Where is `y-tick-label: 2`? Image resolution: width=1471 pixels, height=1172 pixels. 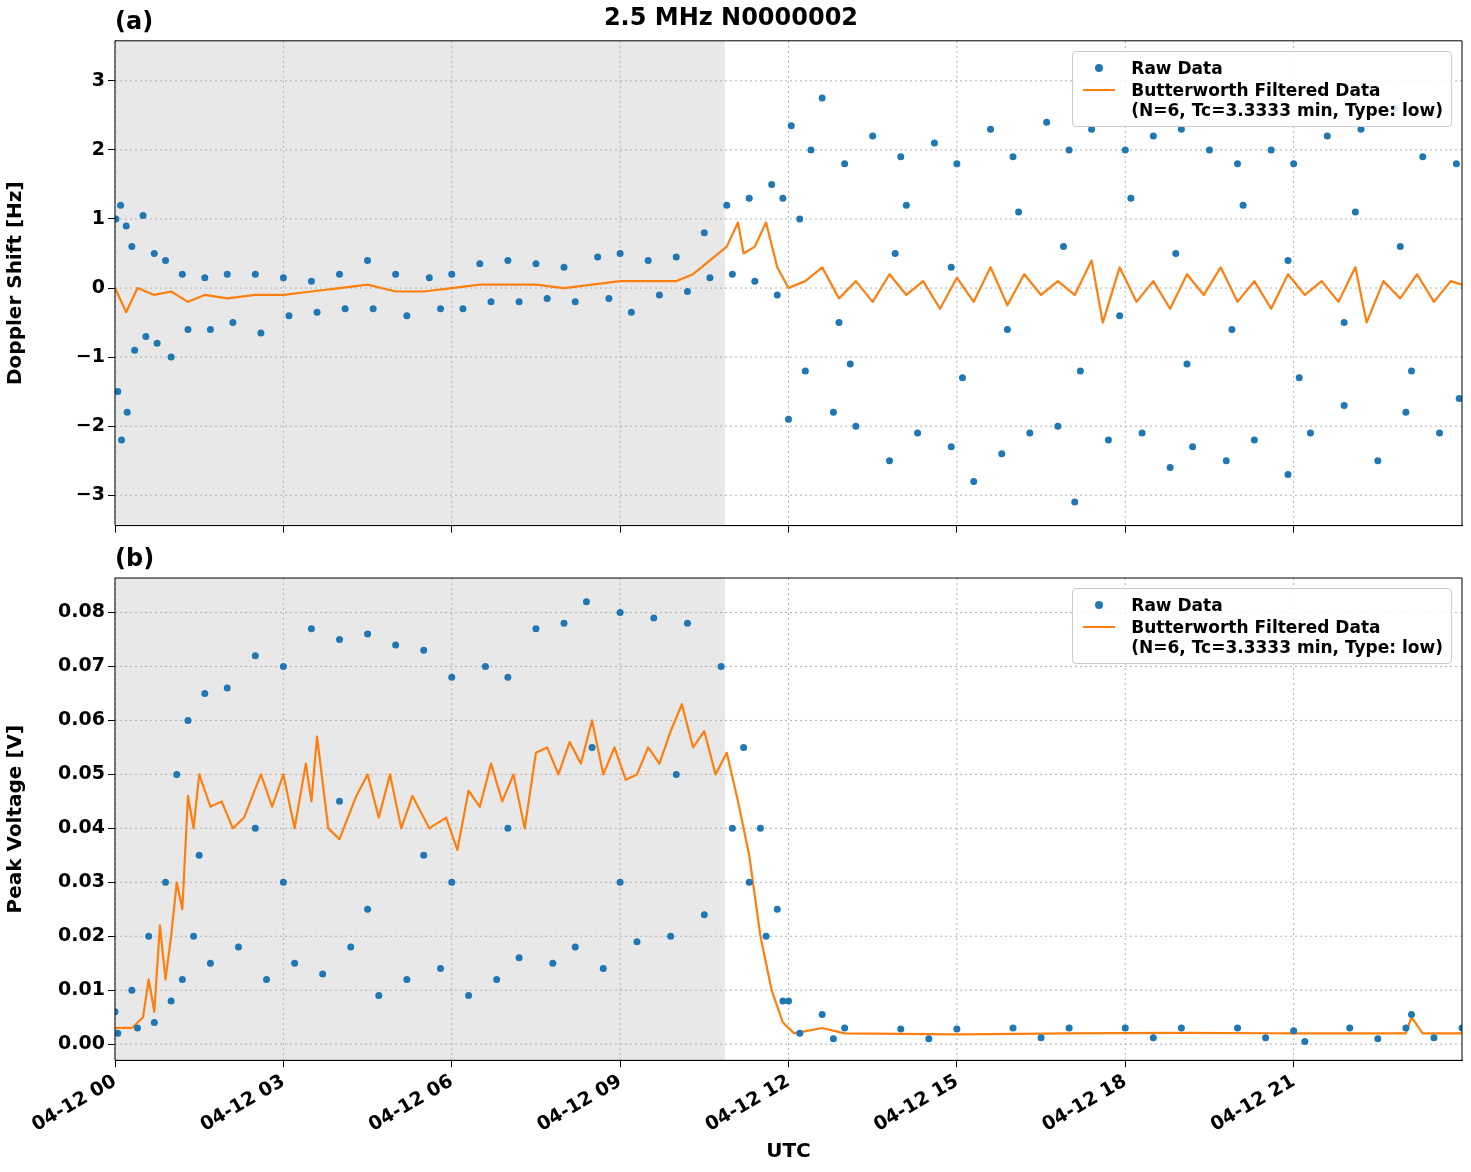 y-tick-label: 2 is located at coordinates (98, 147).